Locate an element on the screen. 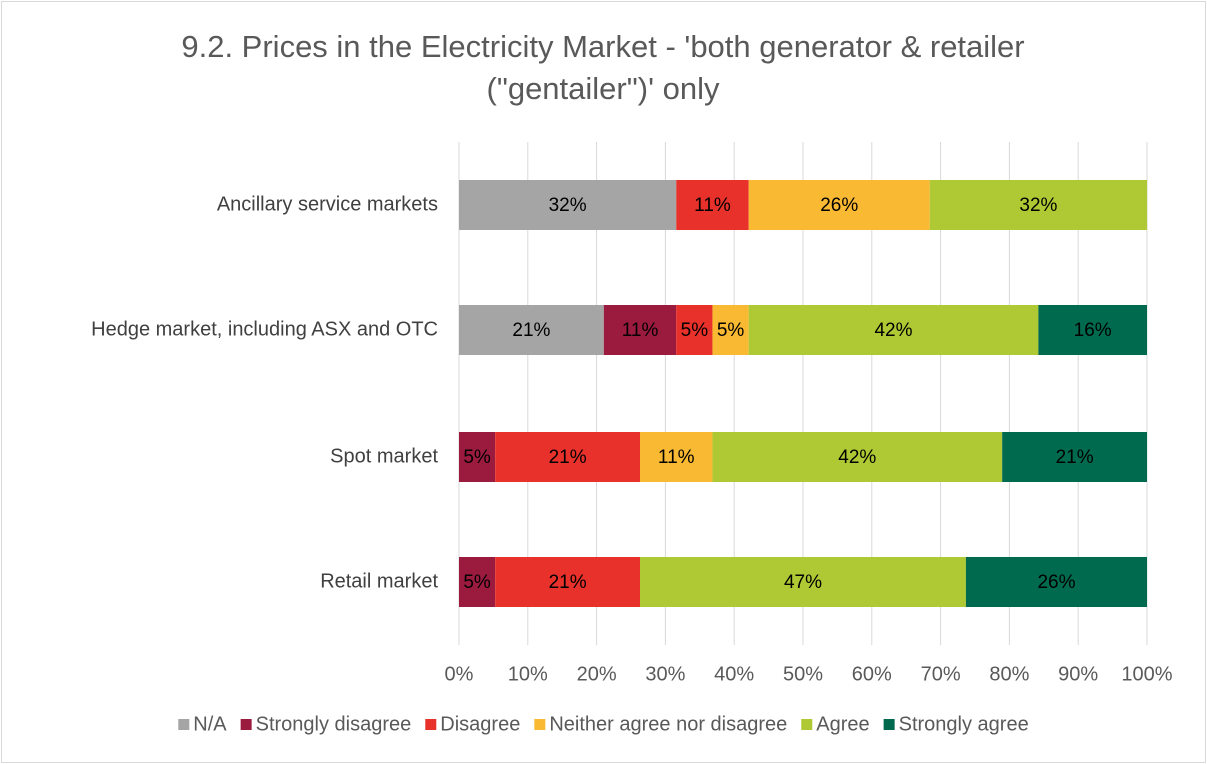 This screenshot has width=1207, height=764. x-tick-label: 90% is located at coordinates (1078, 674).